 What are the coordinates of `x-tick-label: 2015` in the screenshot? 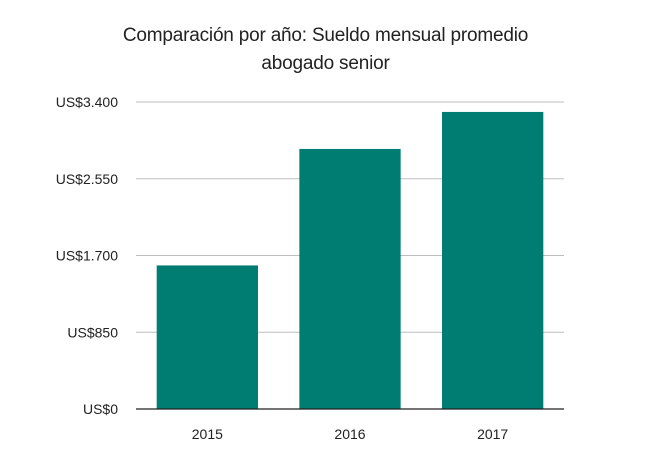 It's located at (207, 434).